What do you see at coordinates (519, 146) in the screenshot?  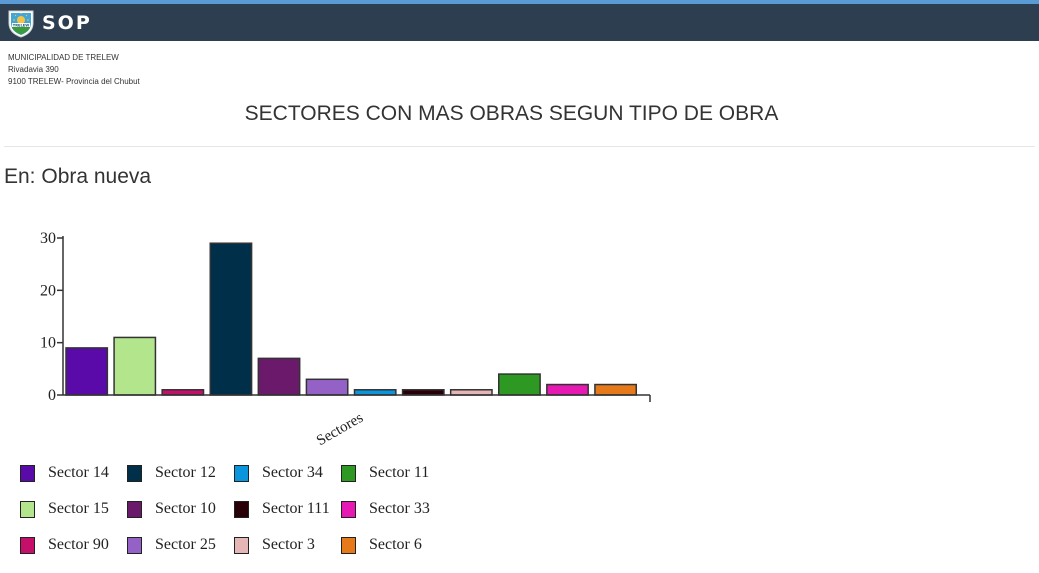 I see `divider` at bounding box center [519, 146].